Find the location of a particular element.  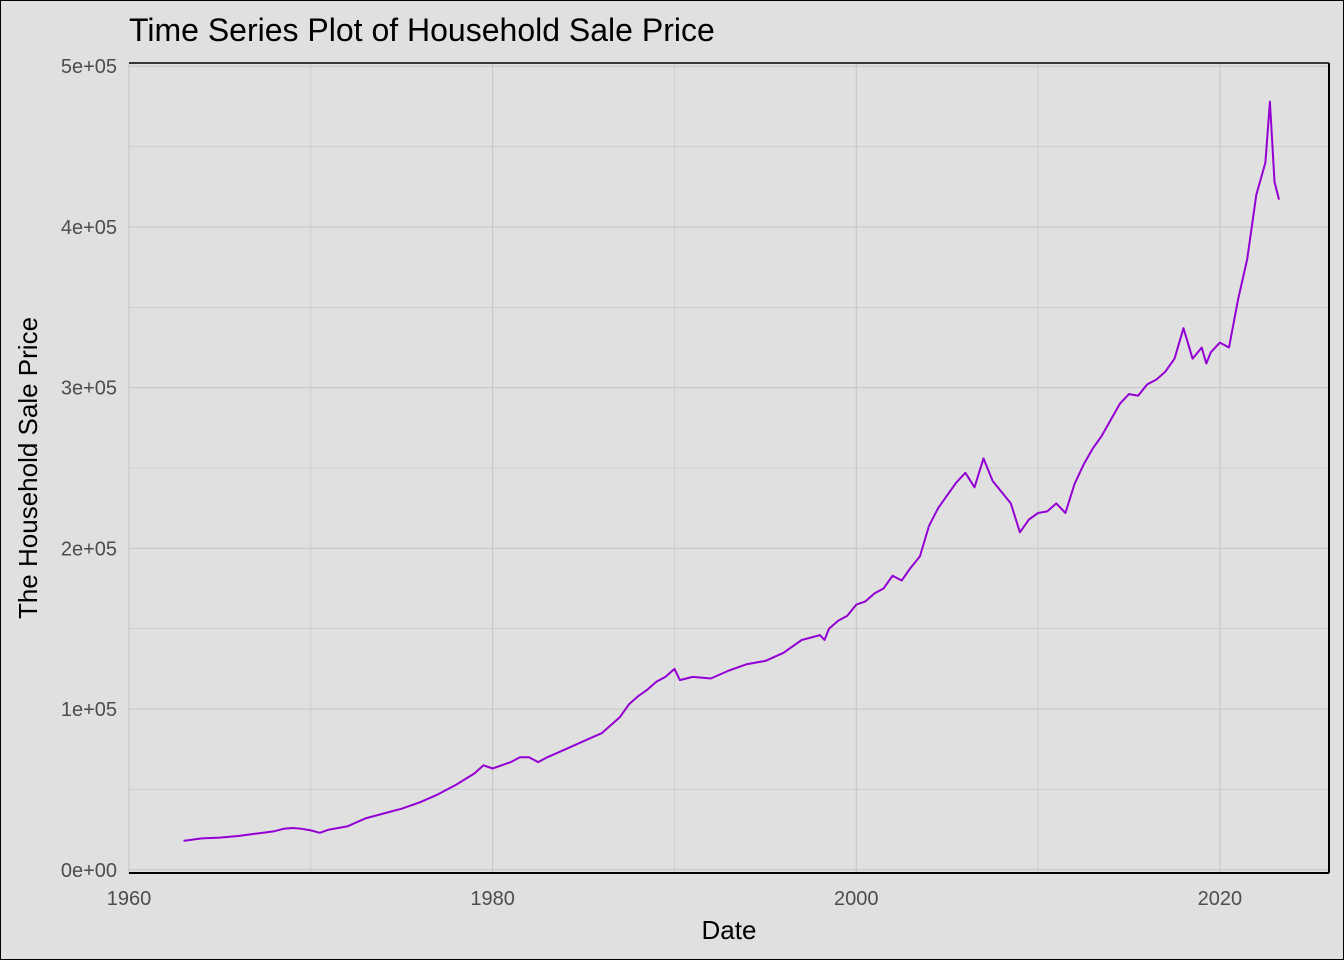

y-axis-tick-labels: 0e+00 1e+05 2e+05 3e+05 4e+05 5e+05 is located at coordinates (89, 469).